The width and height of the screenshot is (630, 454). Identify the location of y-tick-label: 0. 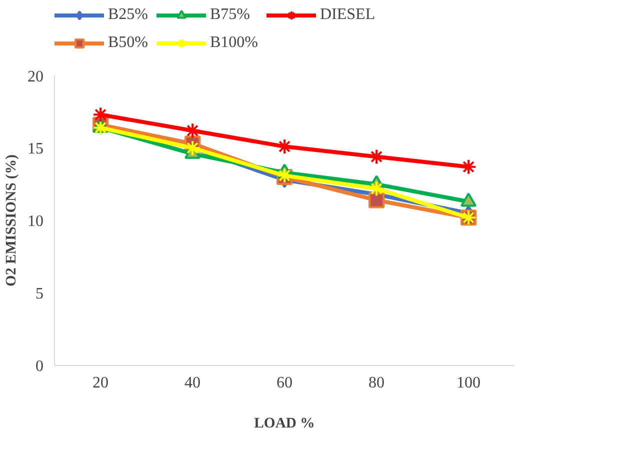
(40, 366).